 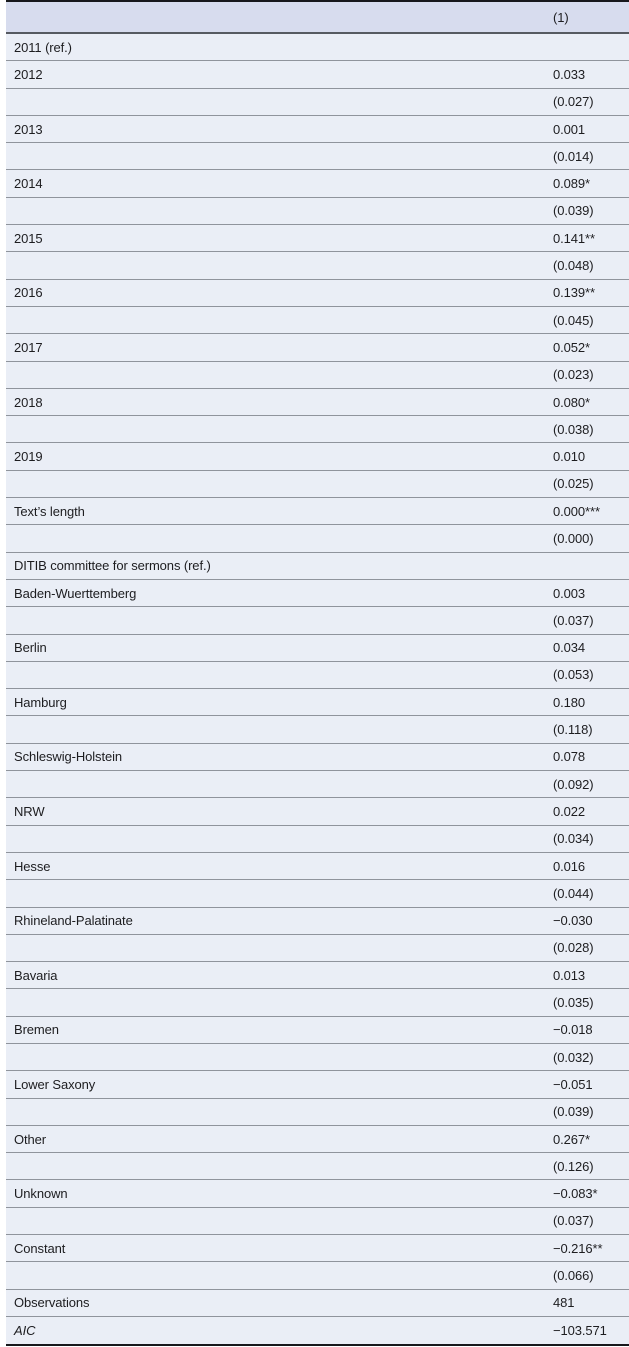 What do you see at coordinates (29, 811) in the screenshot?
I see `row-label: NRW` at bounding box center [29, 811].